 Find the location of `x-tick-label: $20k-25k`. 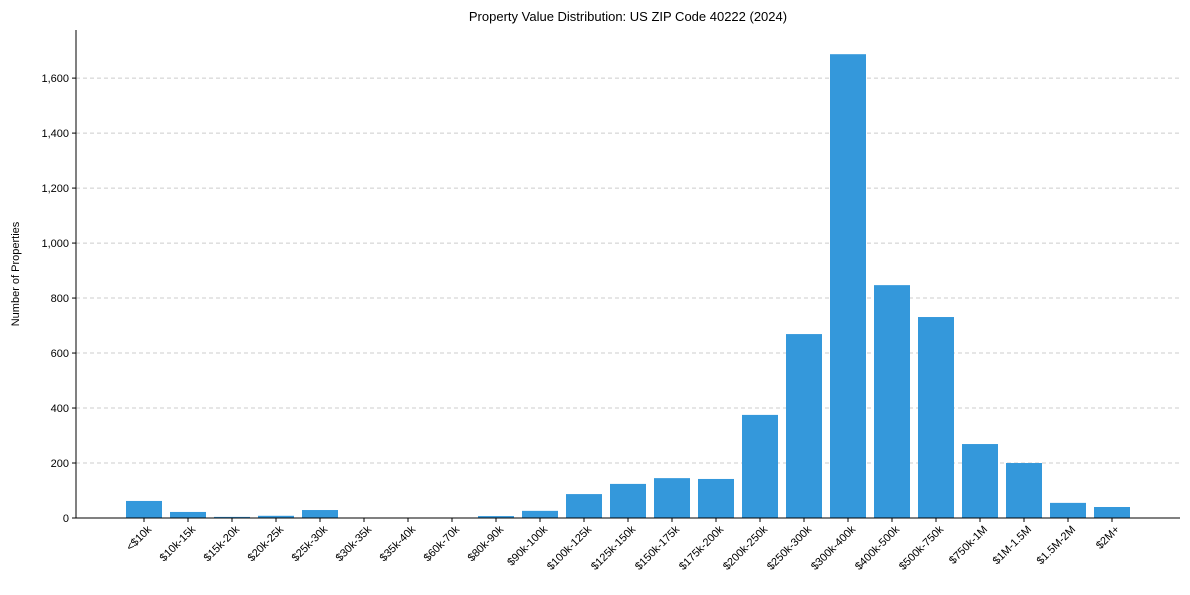

x-tick-label: $20k-25k is located at coordinates (266, 543).